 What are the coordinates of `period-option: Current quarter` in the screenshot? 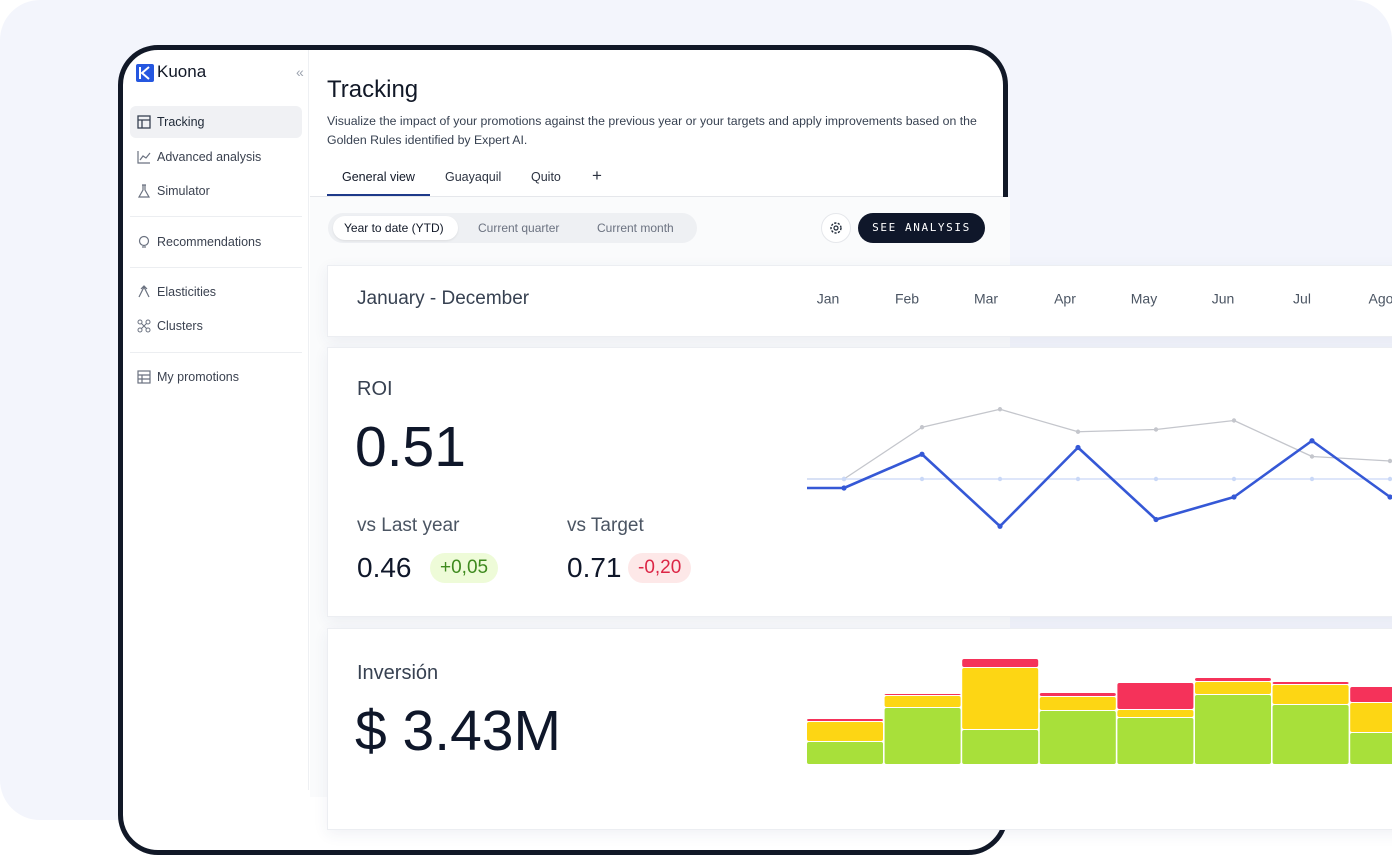 It's located at (519, 228).